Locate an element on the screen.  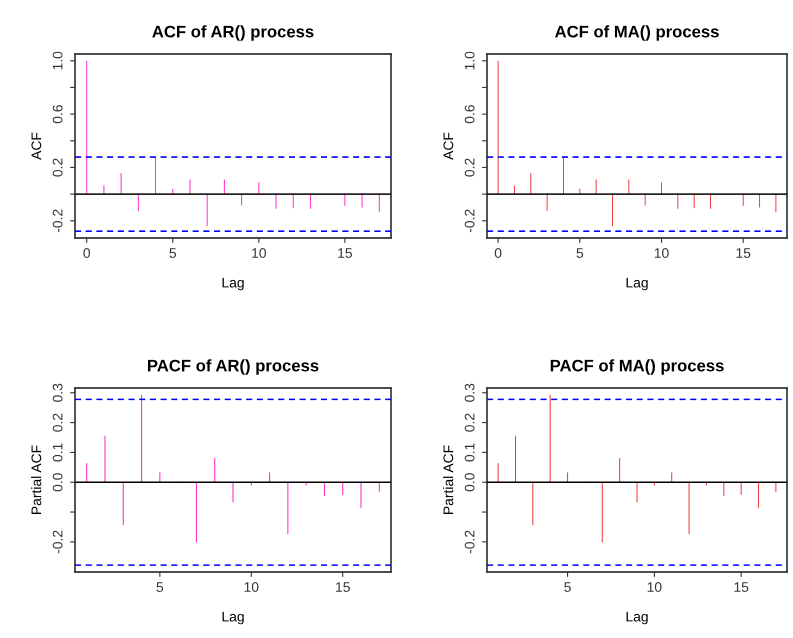
chart-title: ACF of MA() process is located at coordinates (637, 33).